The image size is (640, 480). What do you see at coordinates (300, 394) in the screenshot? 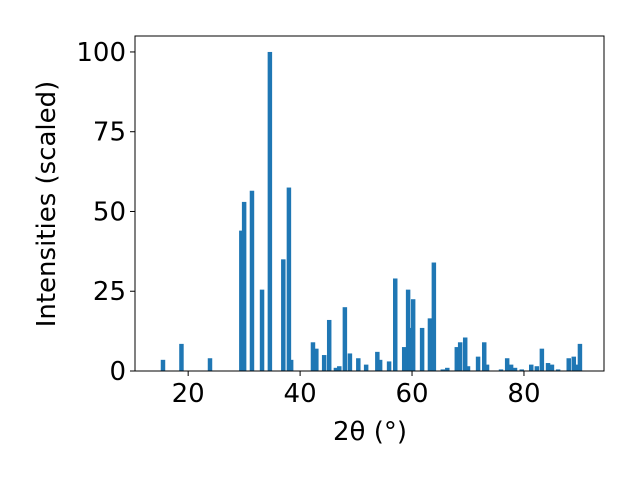
I see `x-tick-label: 40` at bounding box center [300, 394].